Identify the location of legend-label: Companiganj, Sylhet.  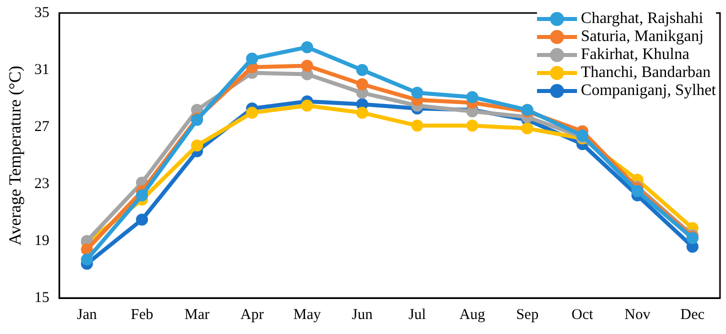
(648, 91).